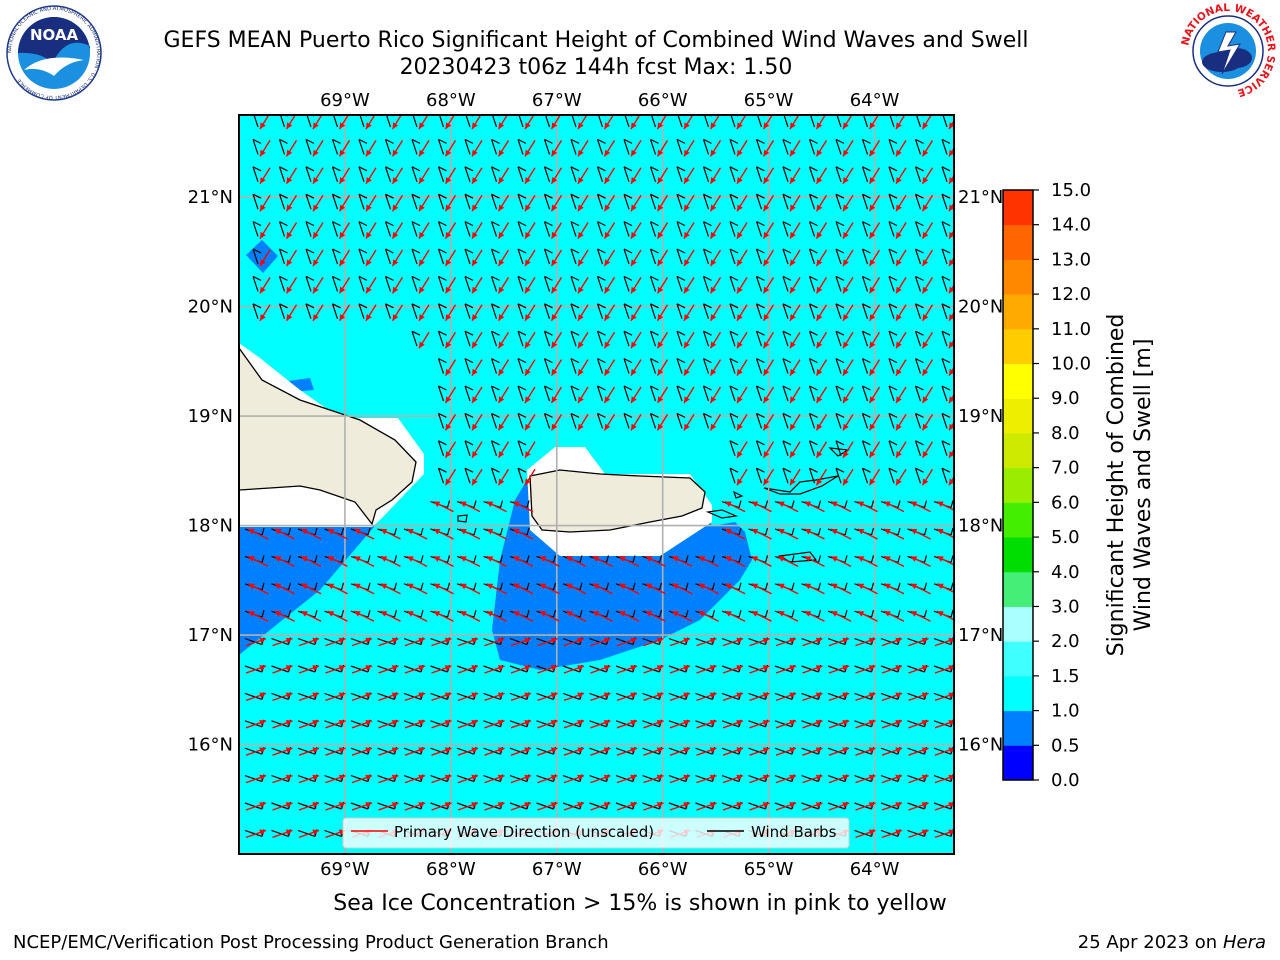 Image resolution: width=1280 pixels, height=960 pixels. Describe the element at coordinates (1143, 485) in the screenshot. I see `colorbar-label-line2: Wind Waves and Swell [m]` at that location.